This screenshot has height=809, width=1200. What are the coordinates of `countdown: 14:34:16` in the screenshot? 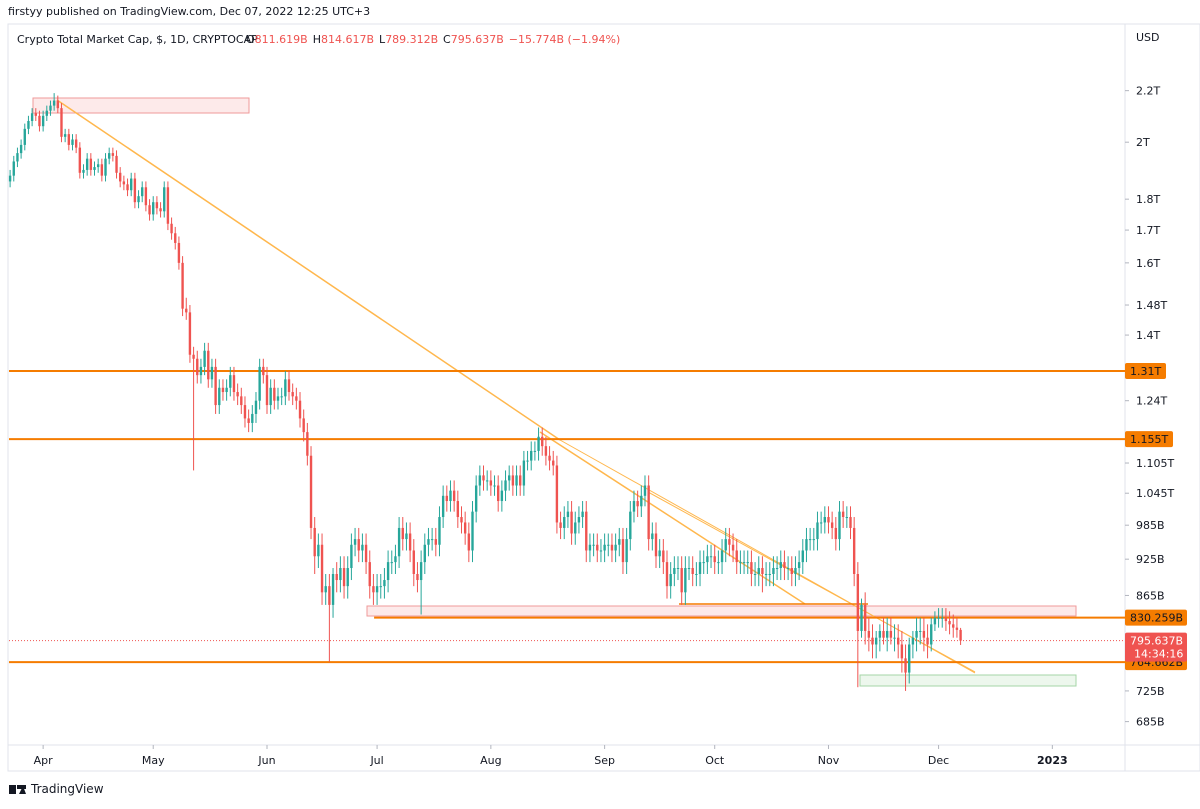 It's located at (1158, 654).